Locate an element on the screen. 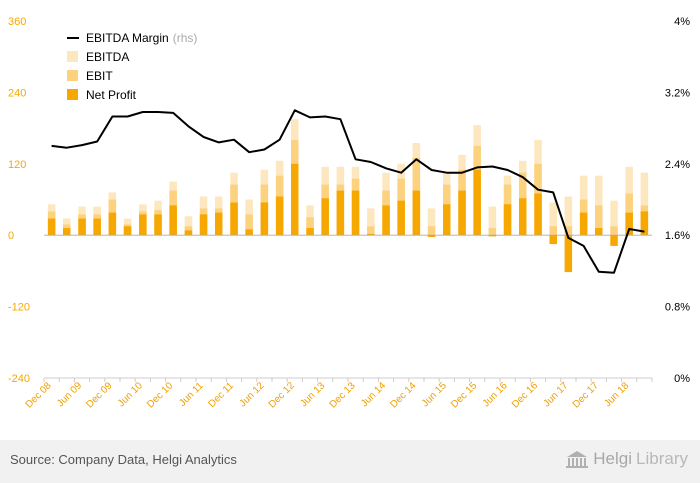 The width and height of the screenshot is (700, 483). x-axis-tick-label: Dec 10 is located at coordinates (160, 395).